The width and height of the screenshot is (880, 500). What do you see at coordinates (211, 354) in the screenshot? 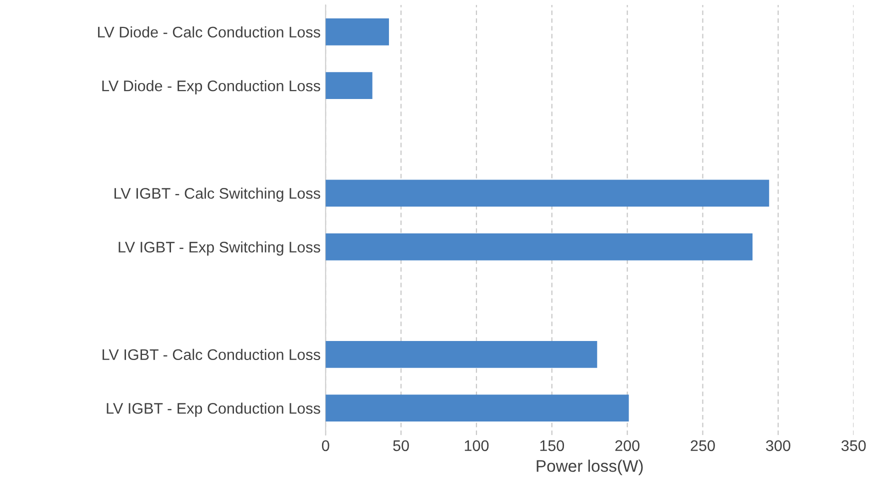
I see `y-tick-label: LV IGBT - Calc Conduction Loss` at bounding box center [211, 354].